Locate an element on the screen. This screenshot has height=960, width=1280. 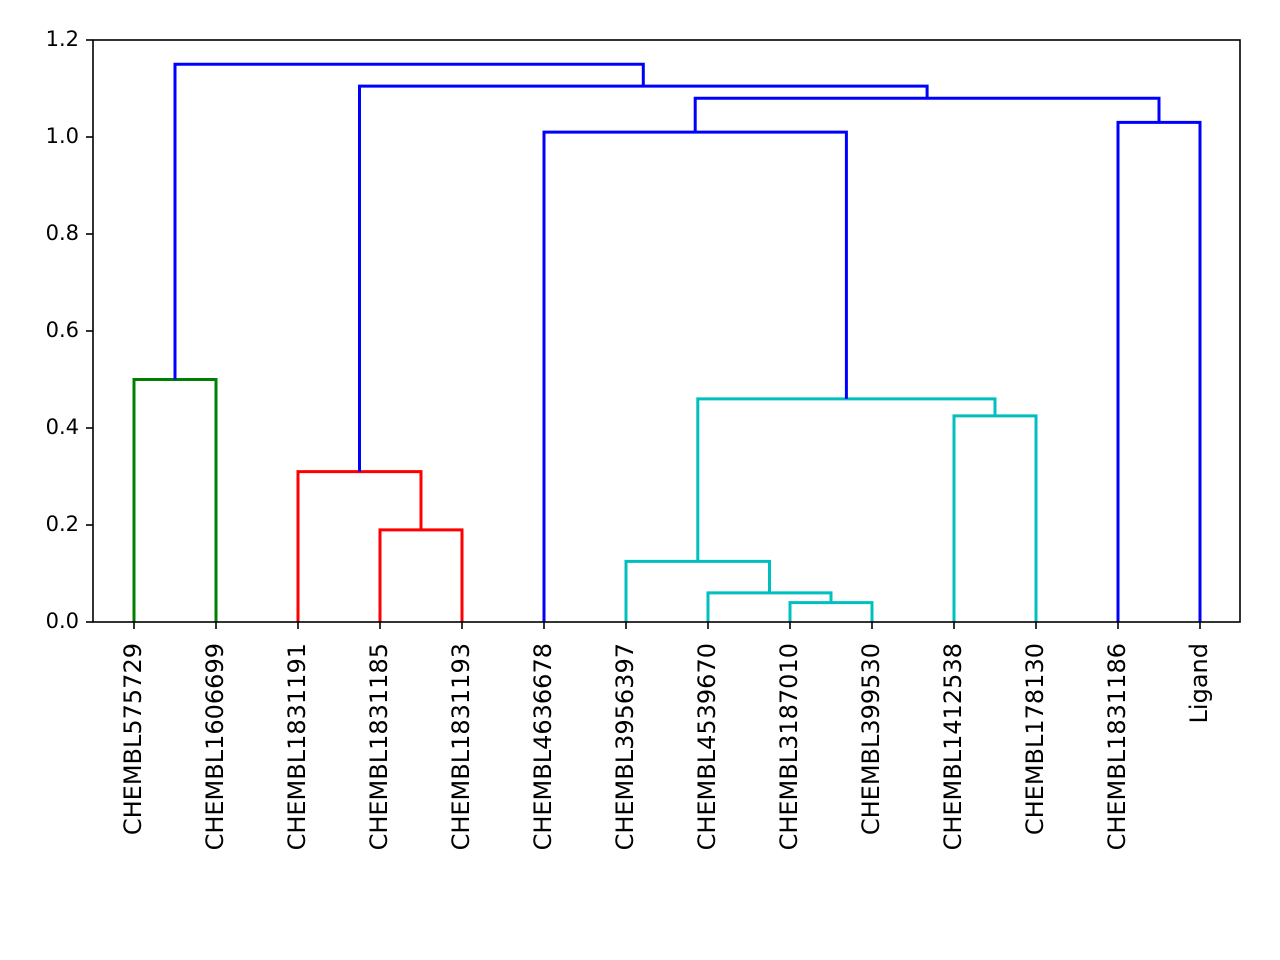
leaf-label: CHEMBL1831191 is located at coordinates (297, 746).